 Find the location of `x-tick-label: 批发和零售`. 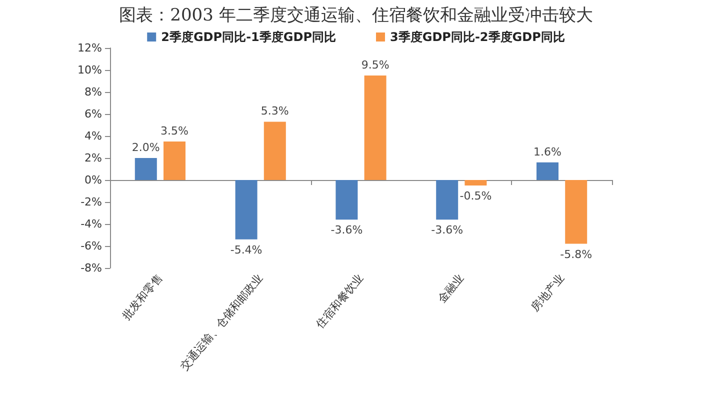

x-tick-label: 批发和零售 is located at coordinates (143, 297).